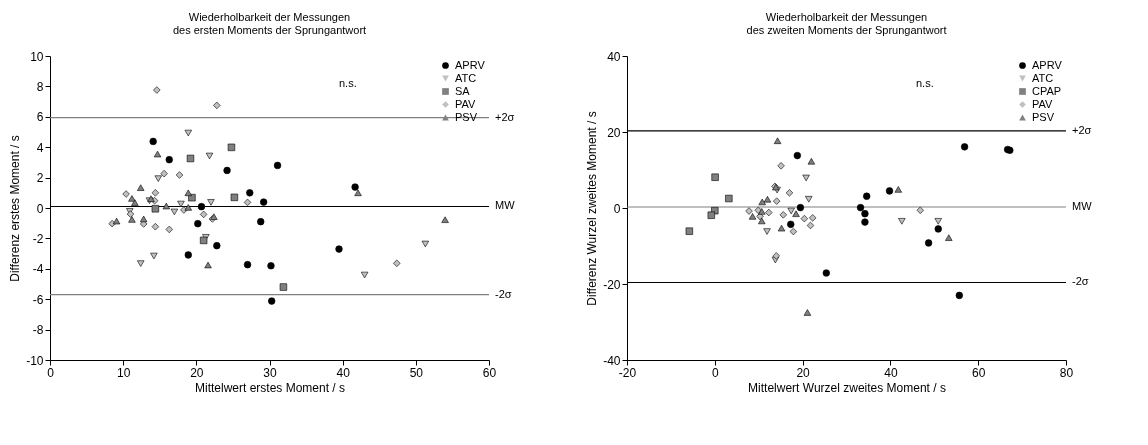  I want to click on y-tick-label: 40, so click(614, 56).